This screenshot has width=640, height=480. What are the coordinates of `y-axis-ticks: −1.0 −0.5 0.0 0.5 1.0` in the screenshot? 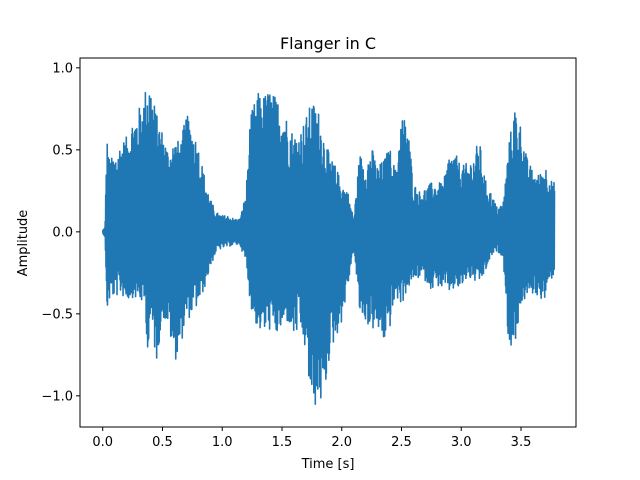 It's located at (60, 232).